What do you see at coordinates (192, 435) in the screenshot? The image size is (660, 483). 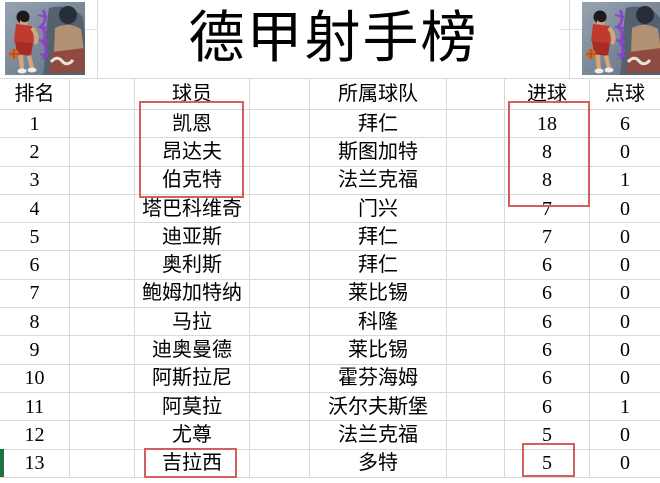 I see `cell-player: 尤尊` at bounding box center [192, 435].